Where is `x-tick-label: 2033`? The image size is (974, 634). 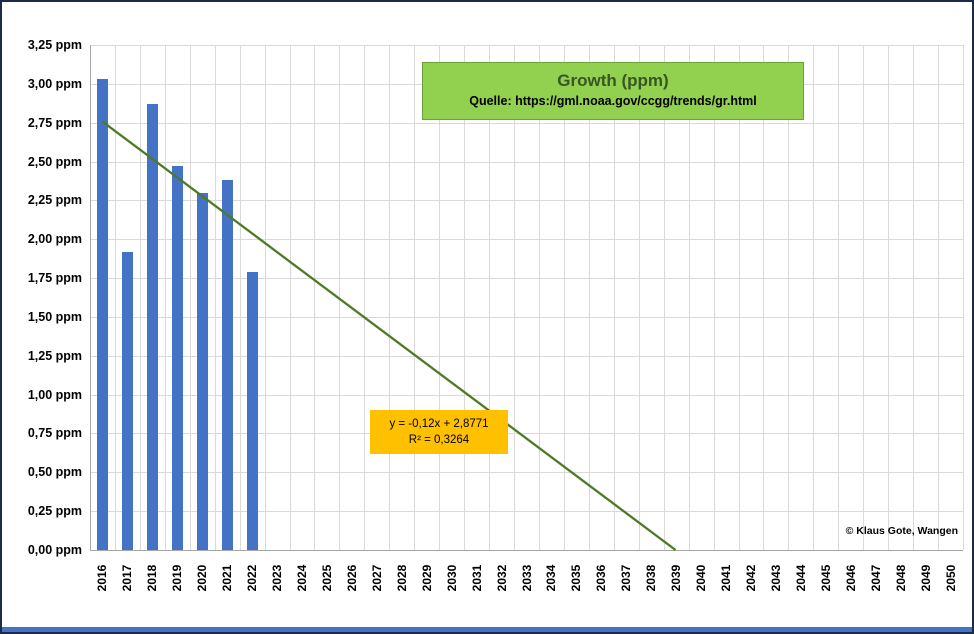
x-tick-label: 2033 is located at coordinates (526, 578).